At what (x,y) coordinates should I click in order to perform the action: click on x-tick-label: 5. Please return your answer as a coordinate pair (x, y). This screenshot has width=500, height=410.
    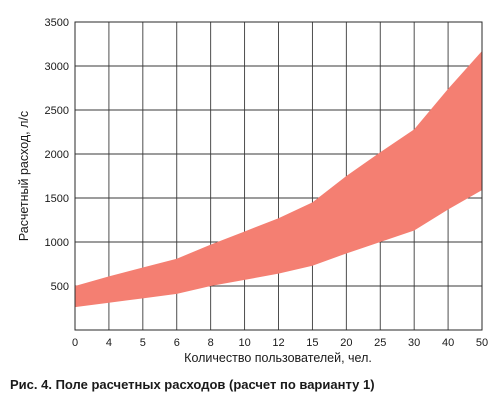
    Looking at the image, I should click on (143, 343).